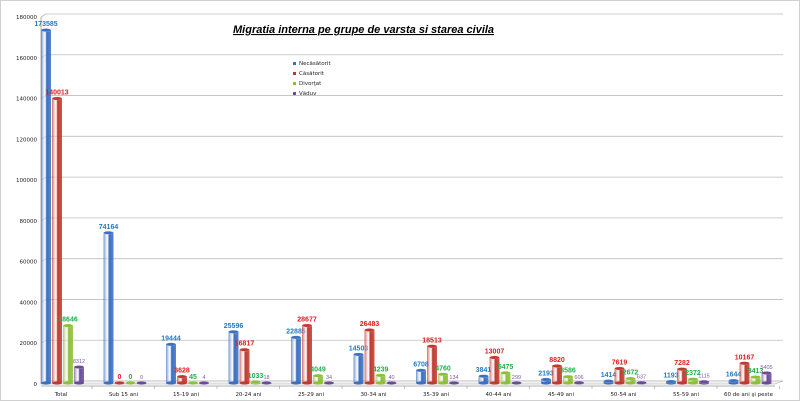 The height and width of the screenshot is (401, 800). Describe the element at coordinates (29, 303) in the screenshot. I see `y-tick-label: 40000` at that location.